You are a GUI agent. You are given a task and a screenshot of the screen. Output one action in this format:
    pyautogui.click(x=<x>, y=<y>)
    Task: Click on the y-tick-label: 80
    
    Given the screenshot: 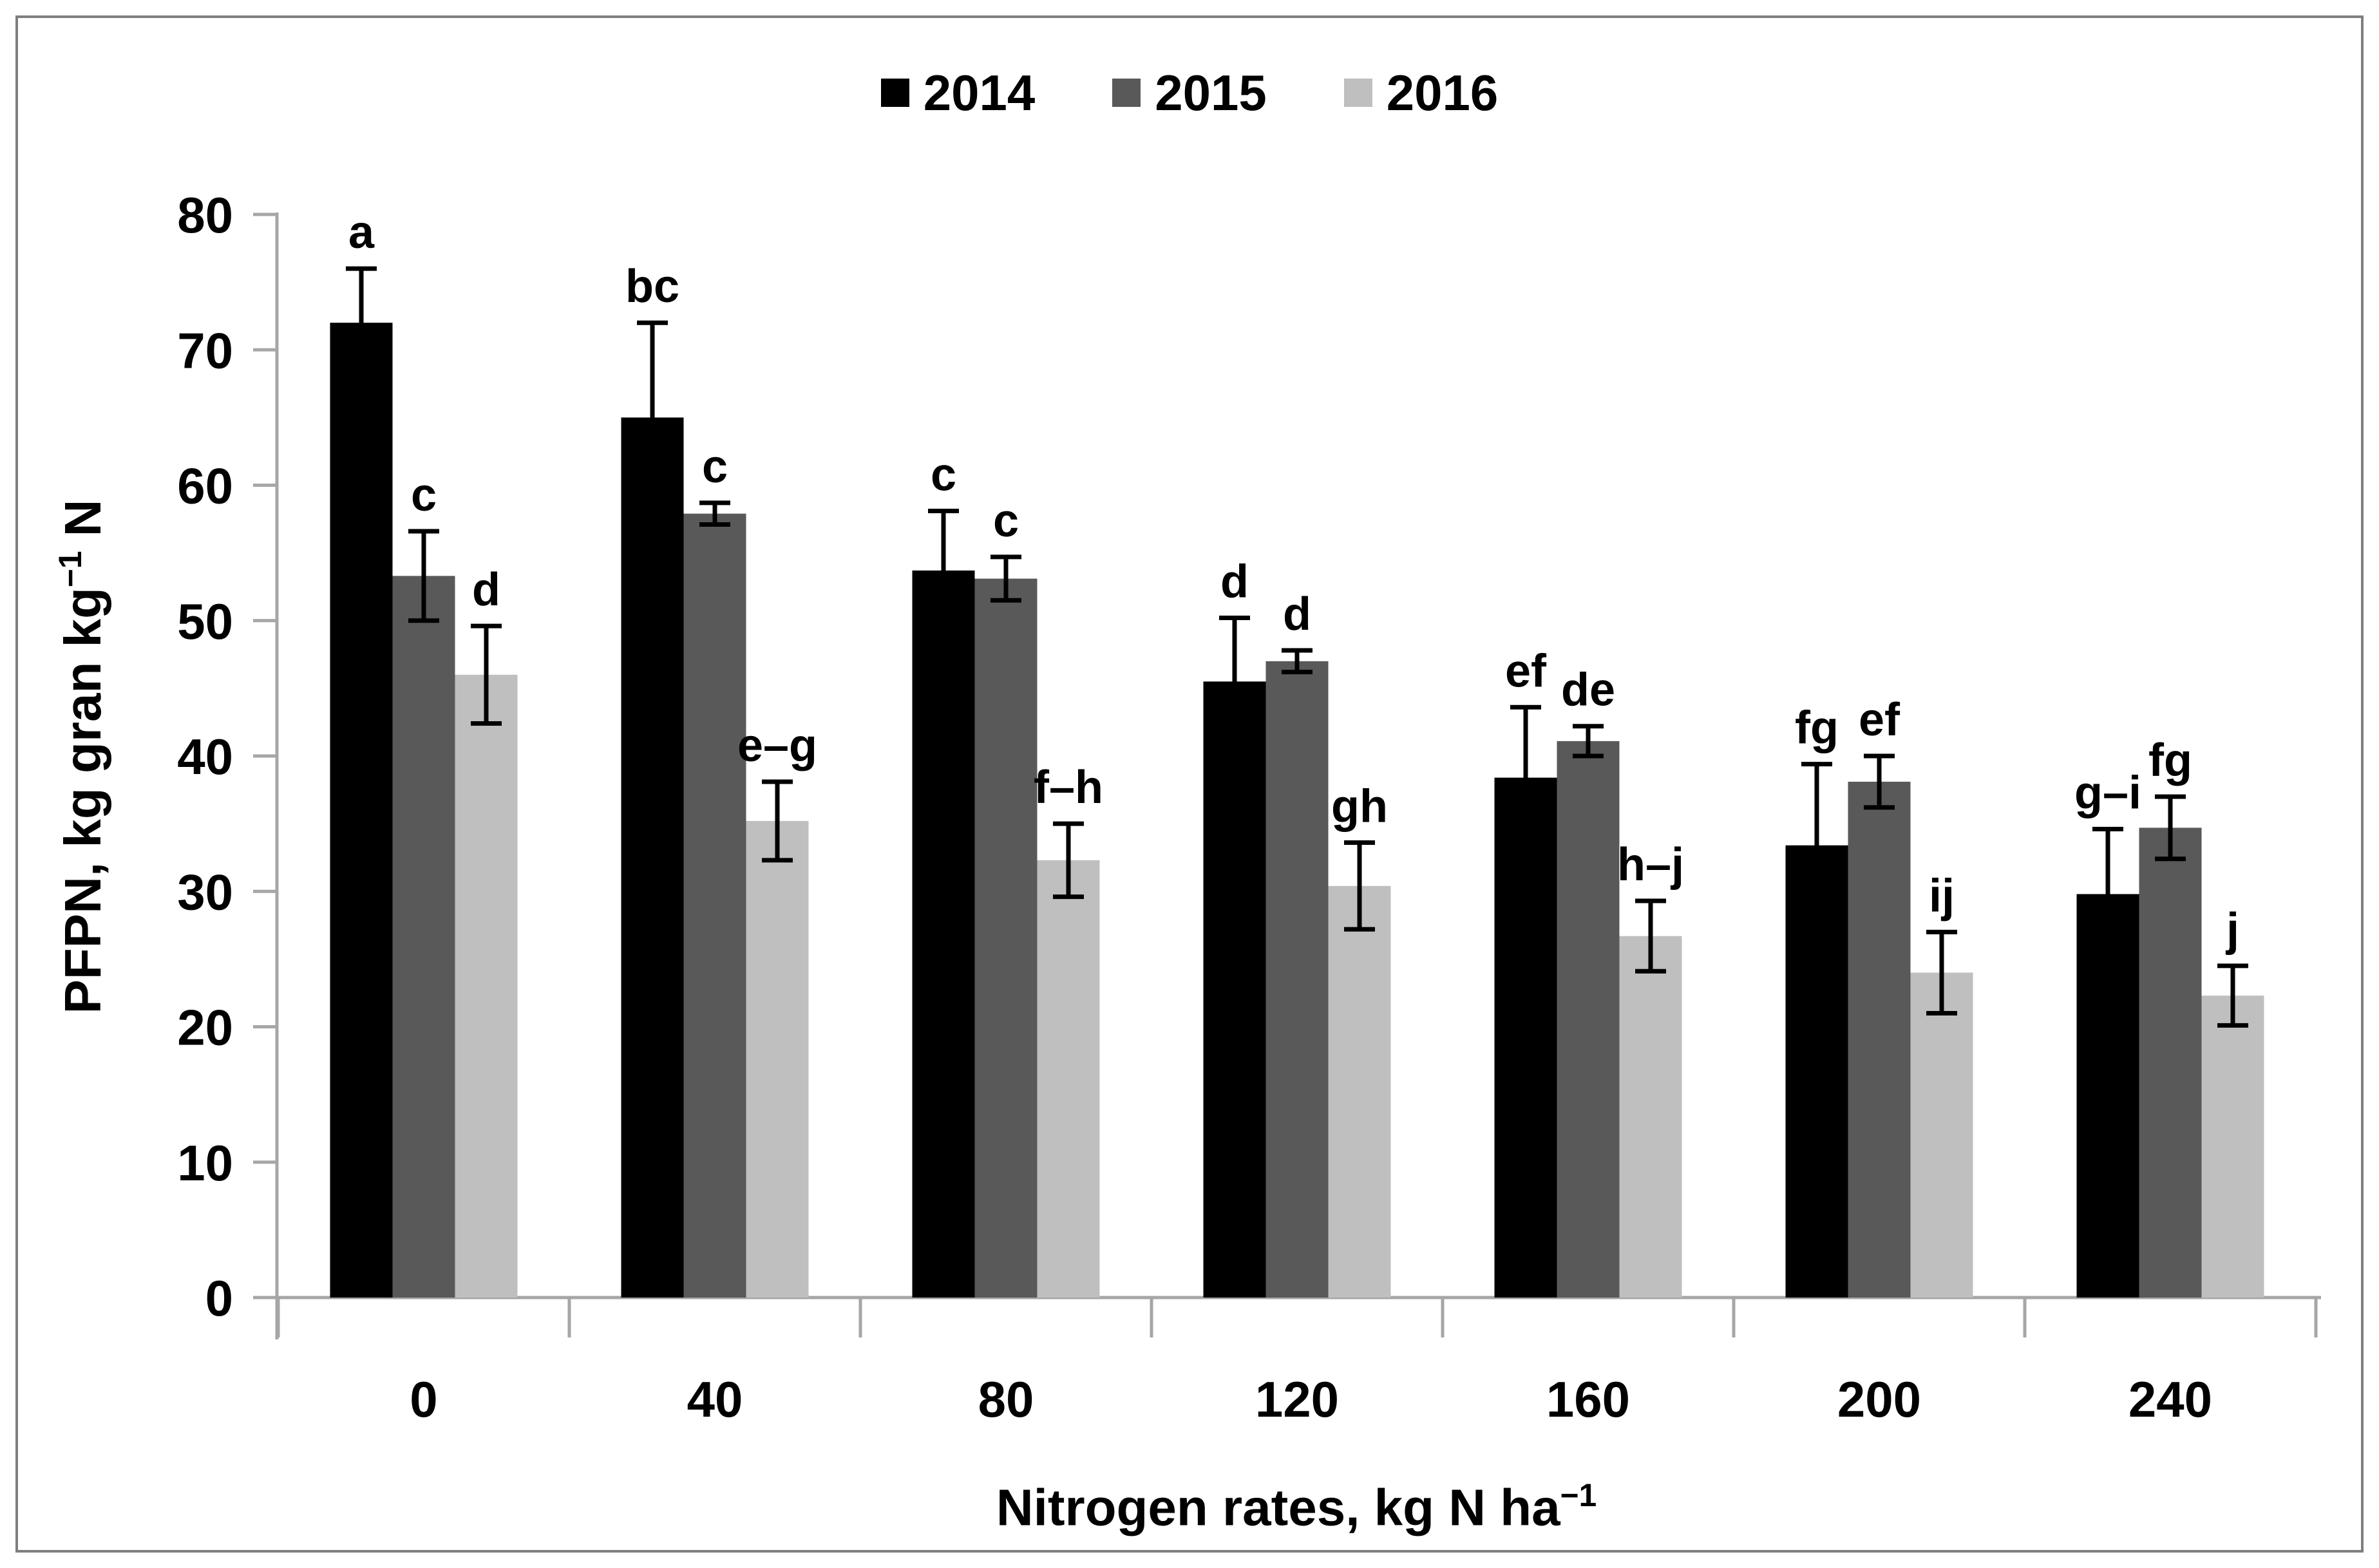 What is the action you would take?
    pyautogui.click(x=205, y=215)
    